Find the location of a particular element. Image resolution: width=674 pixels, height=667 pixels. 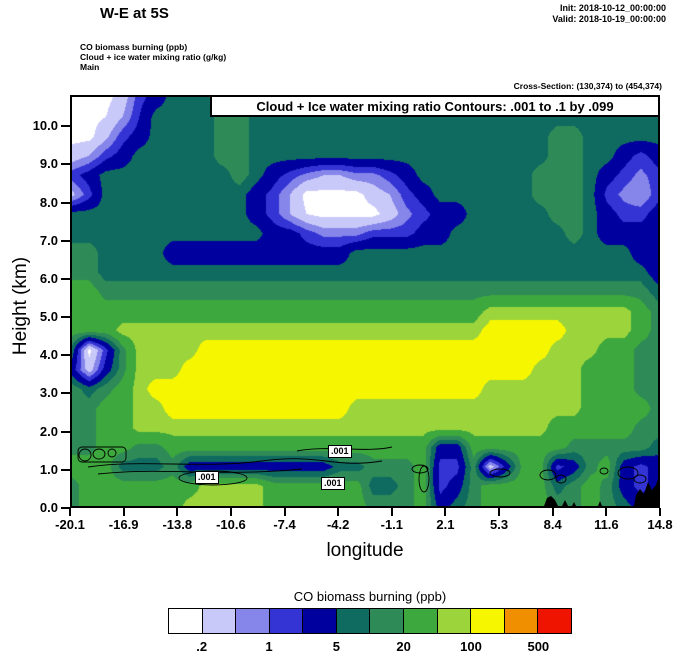

x-axis-tick-label: -16.9 is located at coordinates (123, 524).